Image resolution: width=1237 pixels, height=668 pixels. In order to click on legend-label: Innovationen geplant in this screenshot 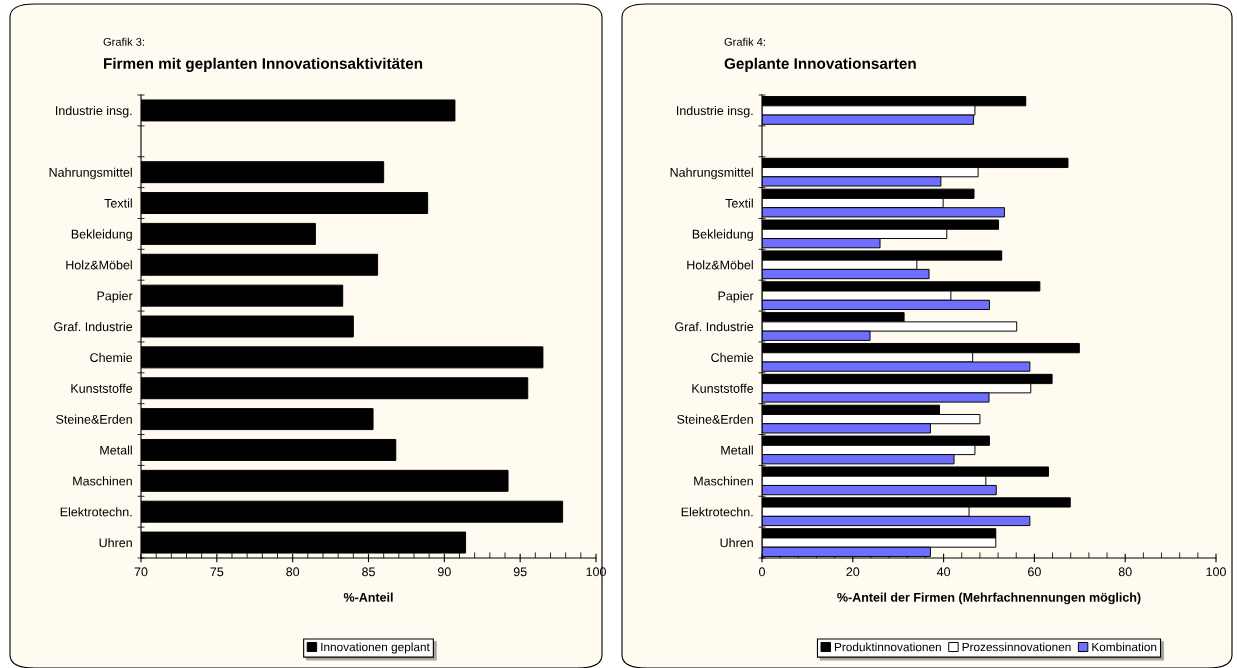, I will do `click(375, 648)`.